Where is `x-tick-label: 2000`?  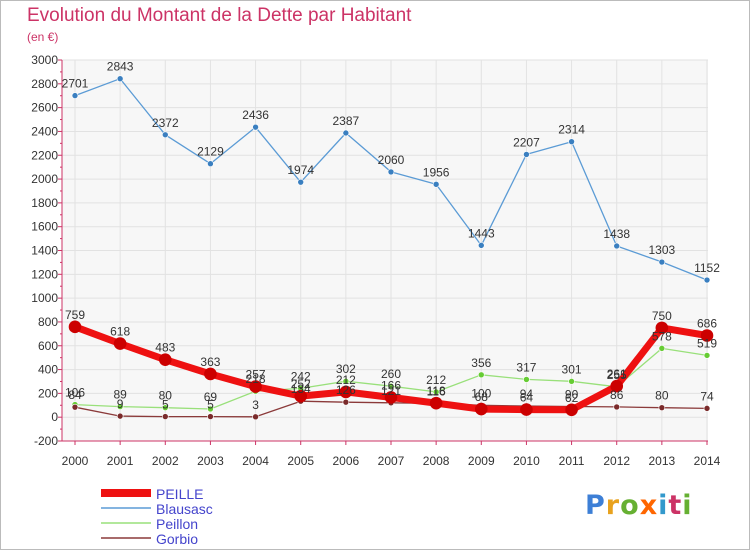 x-tick-label: 2000 is located at coordinates (75, 461).